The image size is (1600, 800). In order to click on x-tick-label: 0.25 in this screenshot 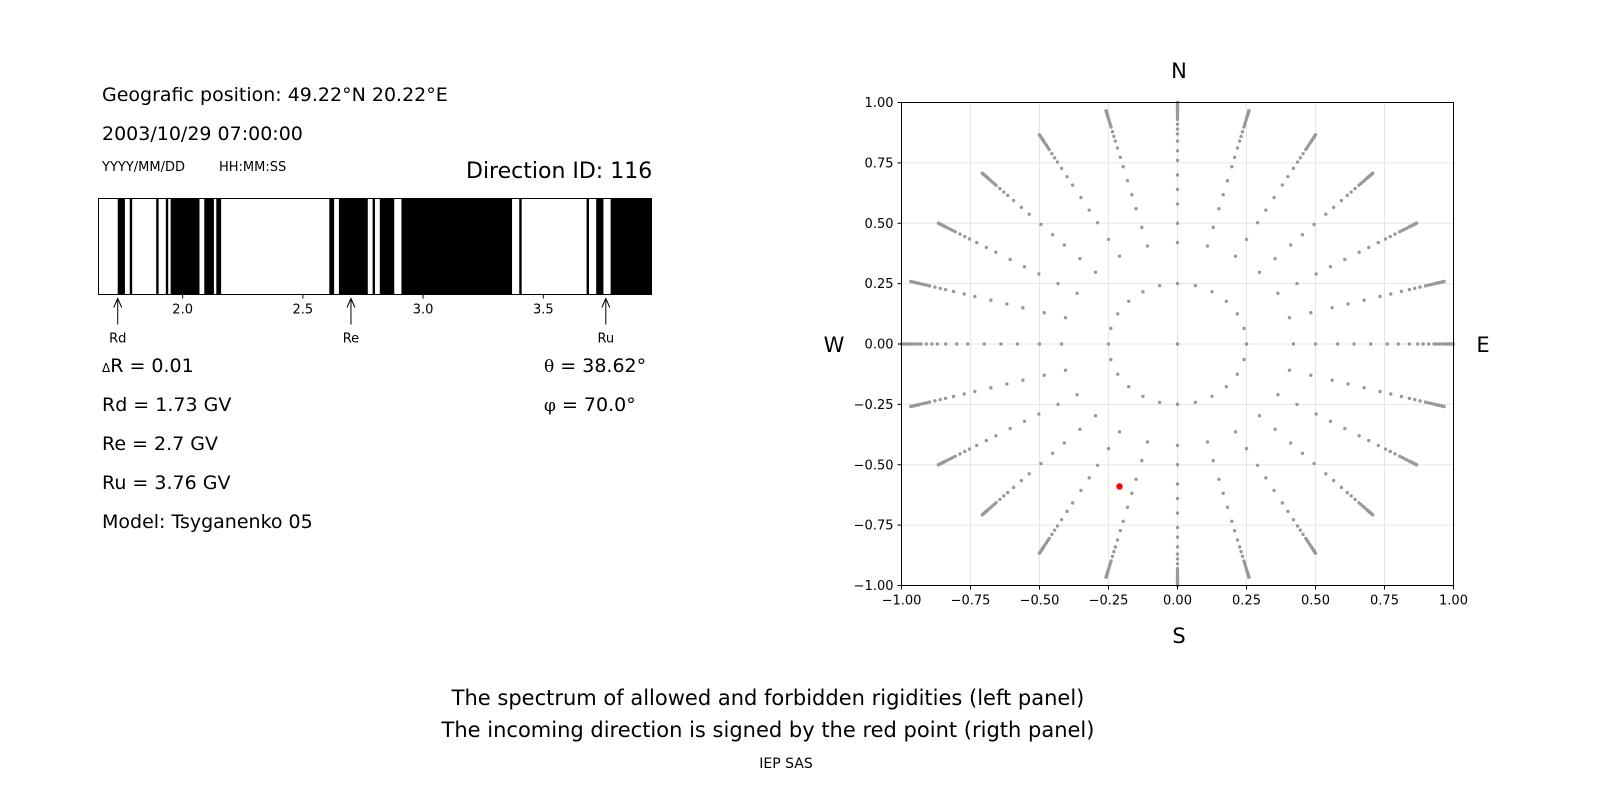, I will do `click(1246, 601)`.